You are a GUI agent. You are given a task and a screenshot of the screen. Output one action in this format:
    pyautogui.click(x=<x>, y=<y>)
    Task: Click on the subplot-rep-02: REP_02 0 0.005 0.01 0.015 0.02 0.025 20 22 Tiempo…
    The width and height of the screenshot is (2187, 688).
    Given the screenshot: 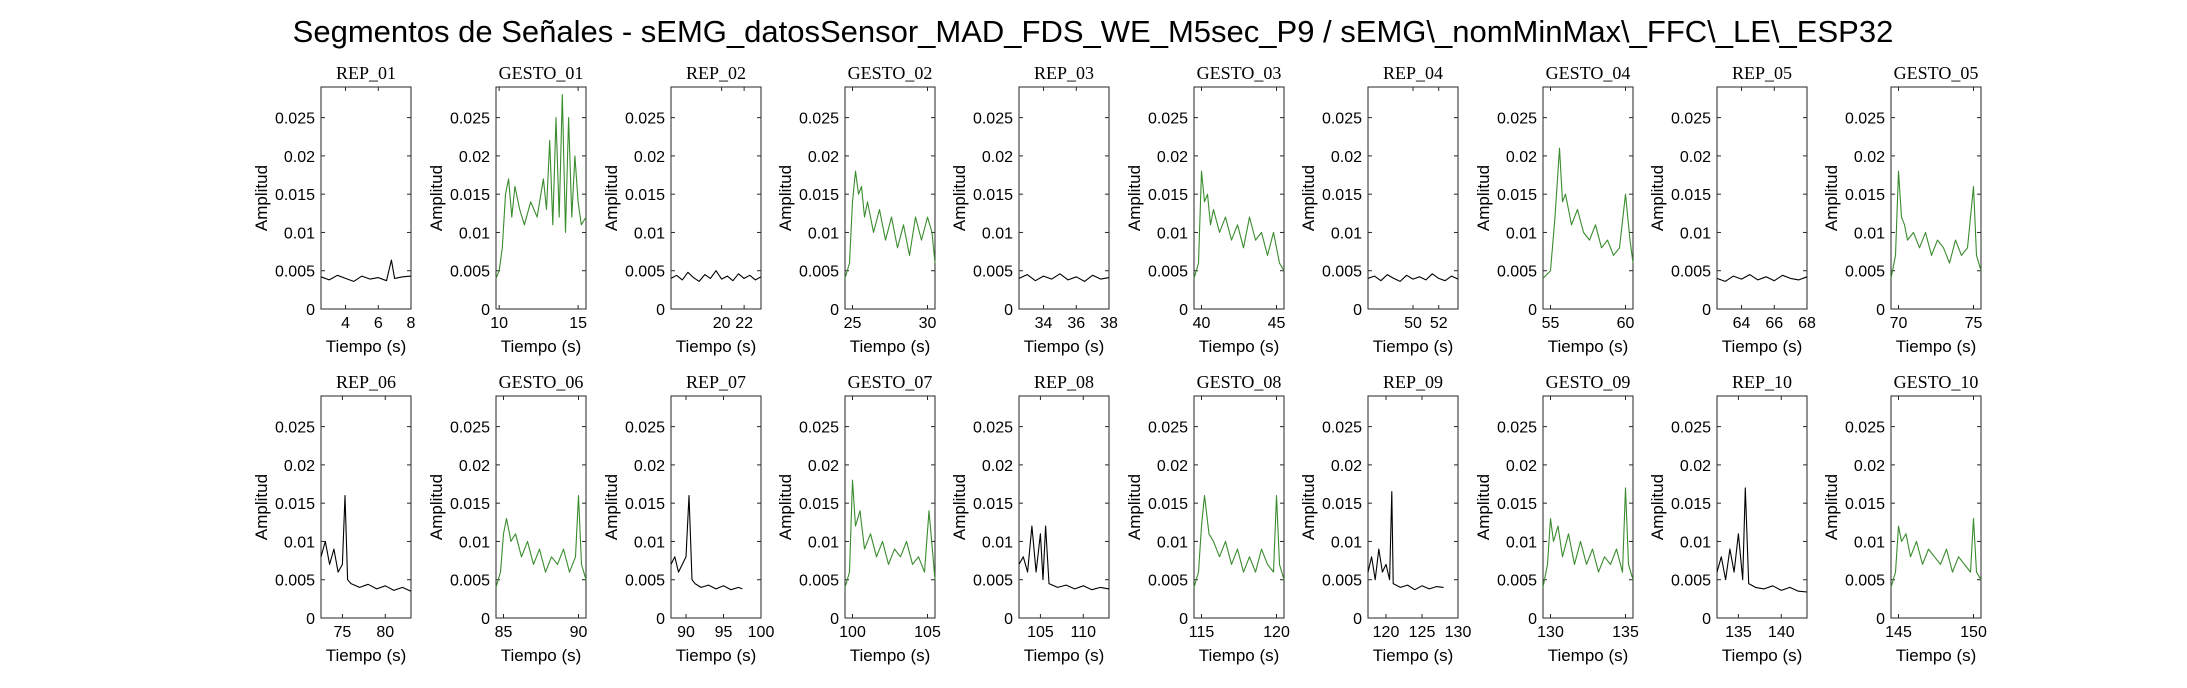 What is the action you would take?
    pyautogui.click(x=682, y=209)
    